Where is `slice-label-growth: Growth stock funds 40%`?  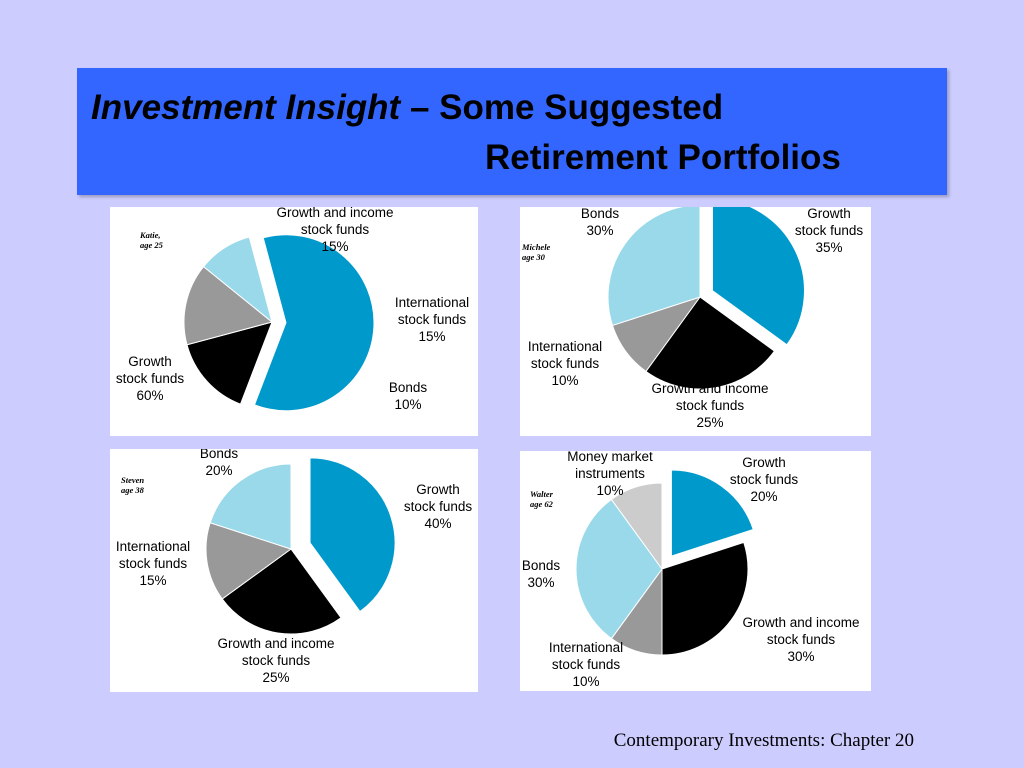
slice-label-growth: Growth stock funds 40% is located at coordinates (438, 506).